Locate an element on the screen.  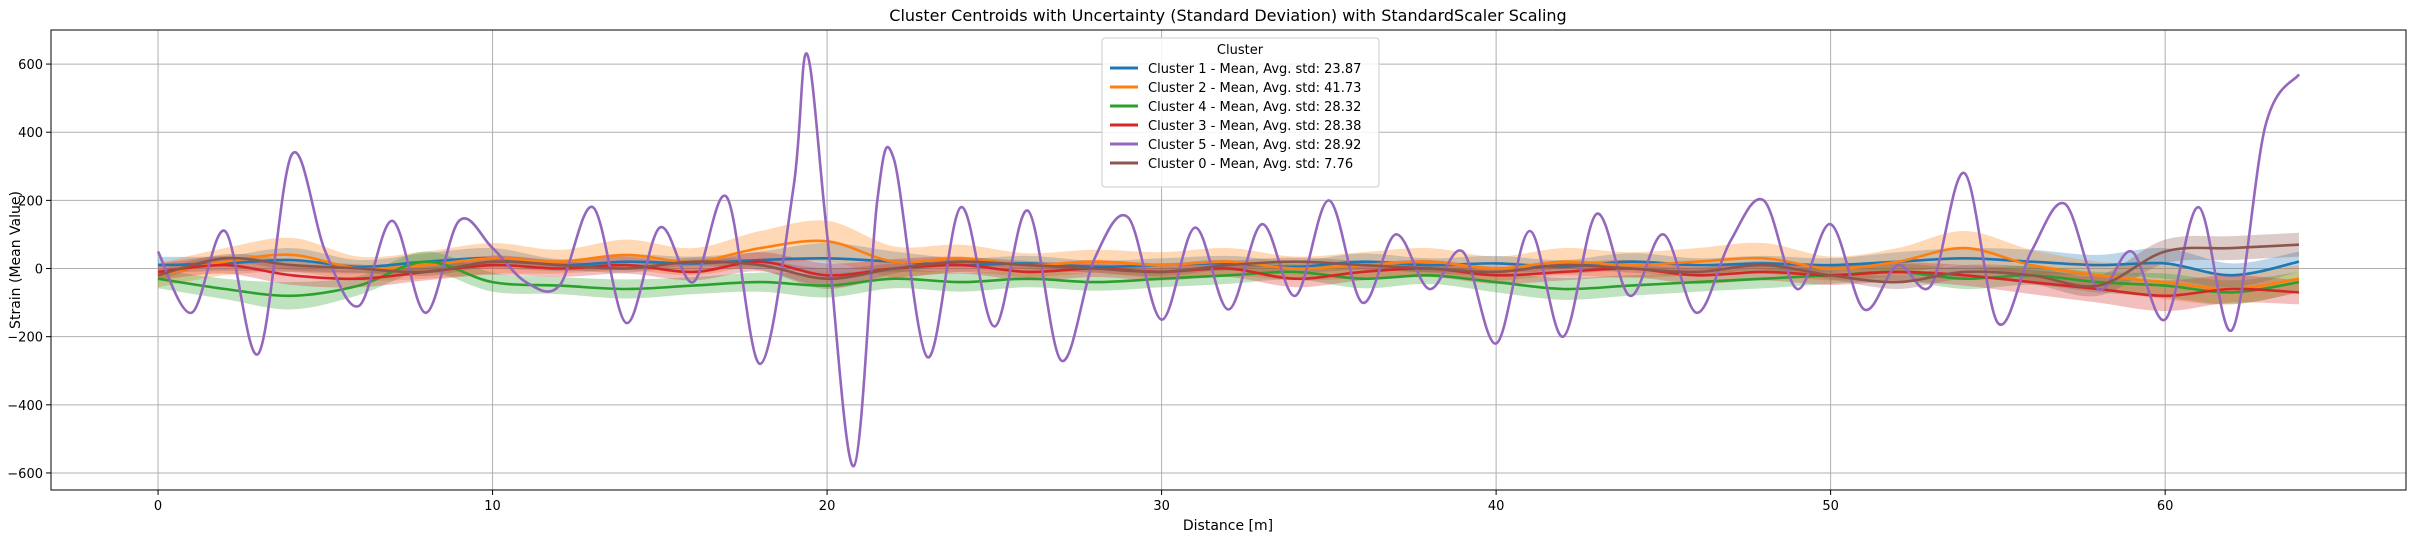
legend-entry: Cluster 0 - Mean, Avg. std: 7.76 is located at coordinates (1250, 164).